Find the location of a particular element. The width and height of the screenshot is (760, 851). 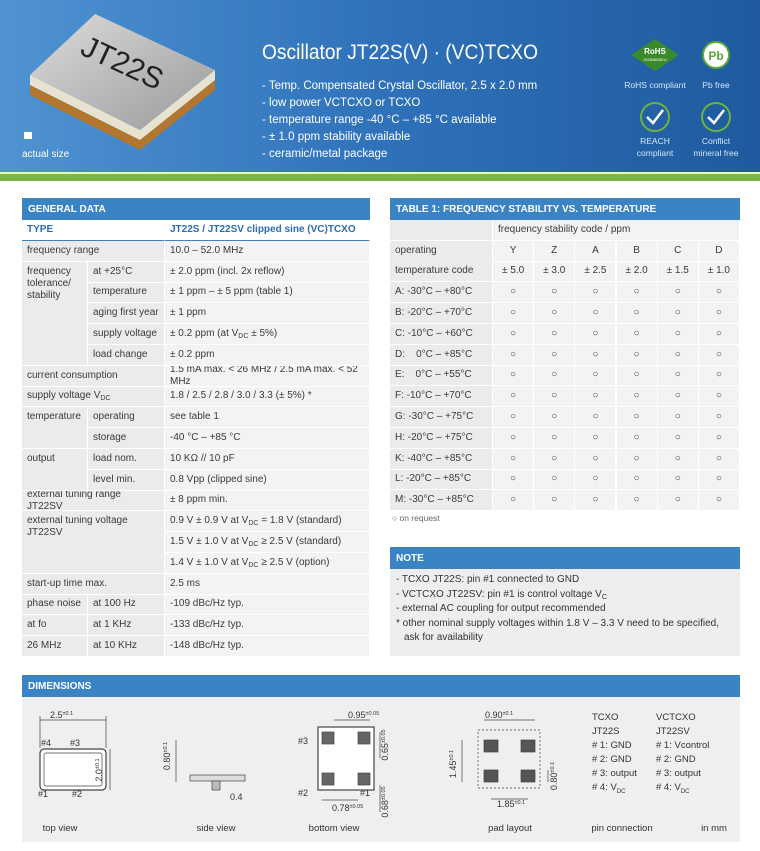

pin-label: #2 is located at coordinates (77, 794).